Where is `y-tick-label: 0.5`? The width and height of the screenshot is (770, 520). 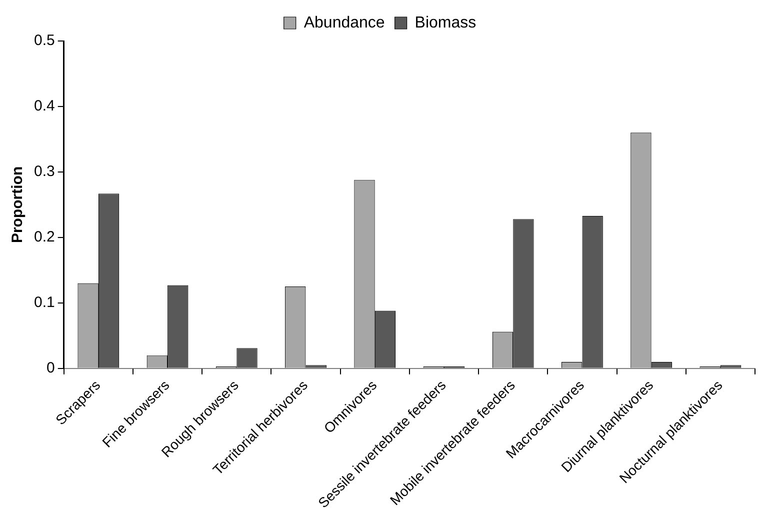 y-tick-label: 0.5 is located at coordinates (44, 41).